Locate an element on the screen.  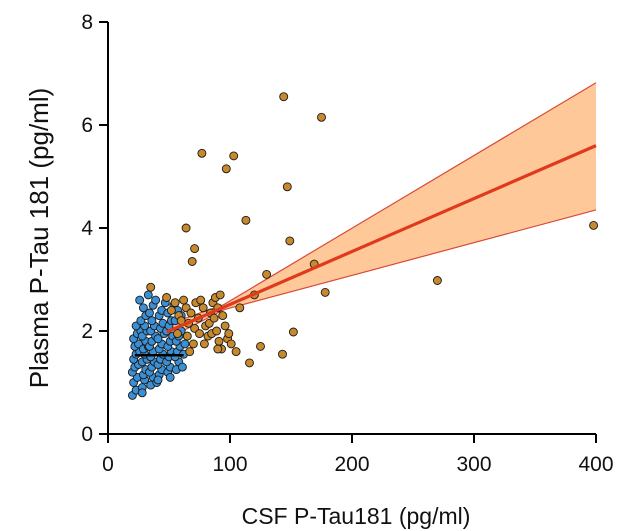
x-tick-label: 400 is located at coordinates (595, 464).